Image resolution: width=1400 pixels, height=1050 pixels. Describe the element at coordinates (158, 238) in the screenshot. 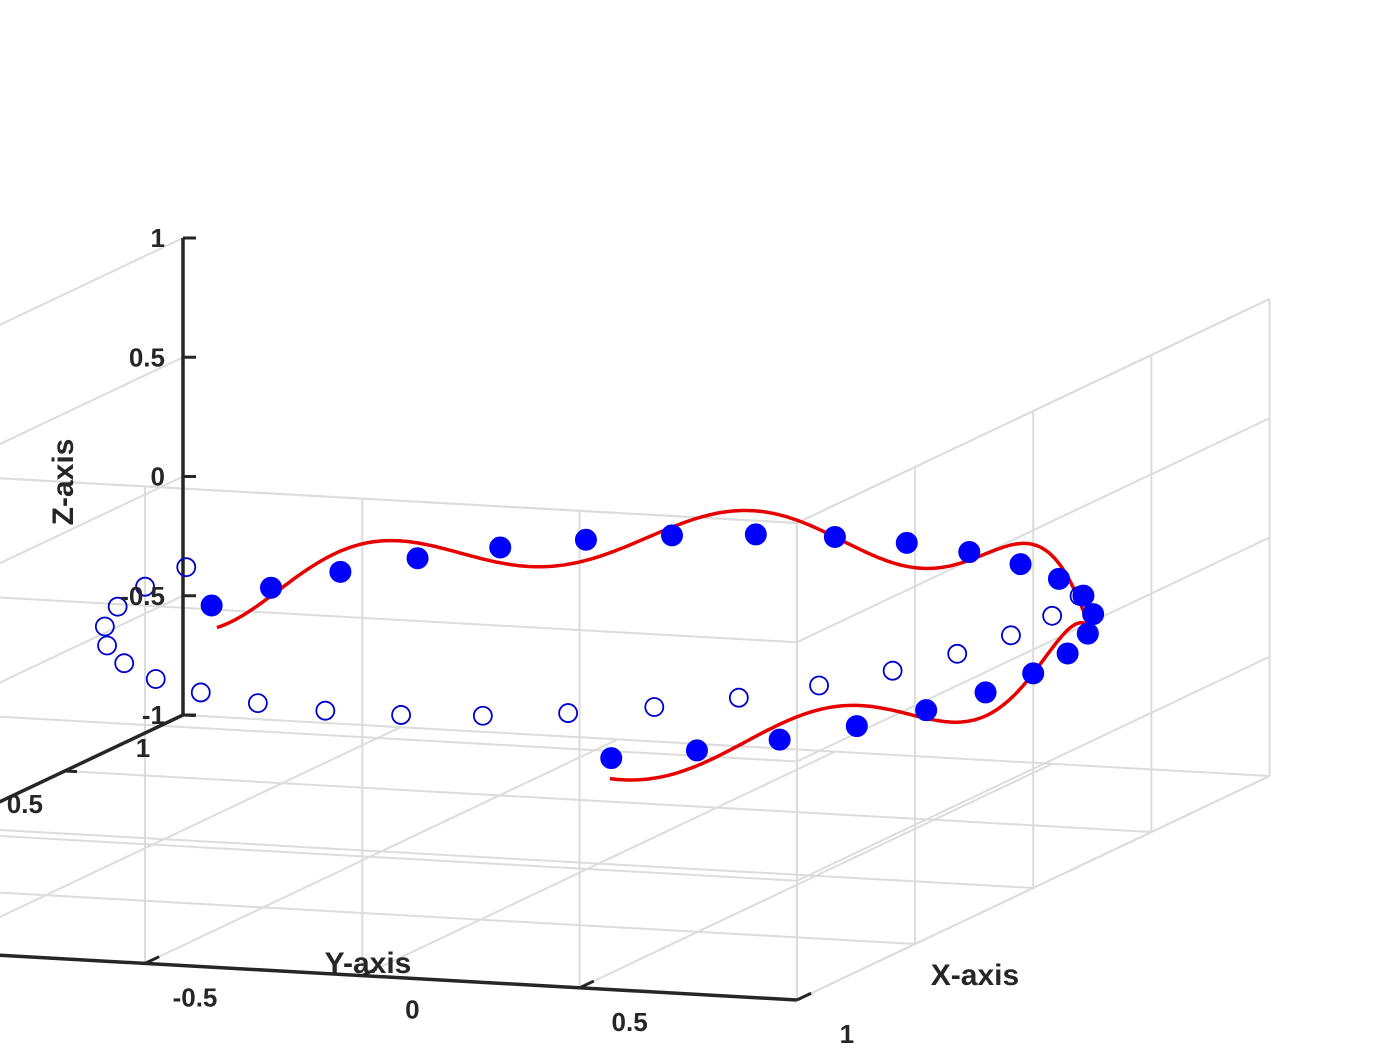

I see `z-tick-label: 1` at that location.